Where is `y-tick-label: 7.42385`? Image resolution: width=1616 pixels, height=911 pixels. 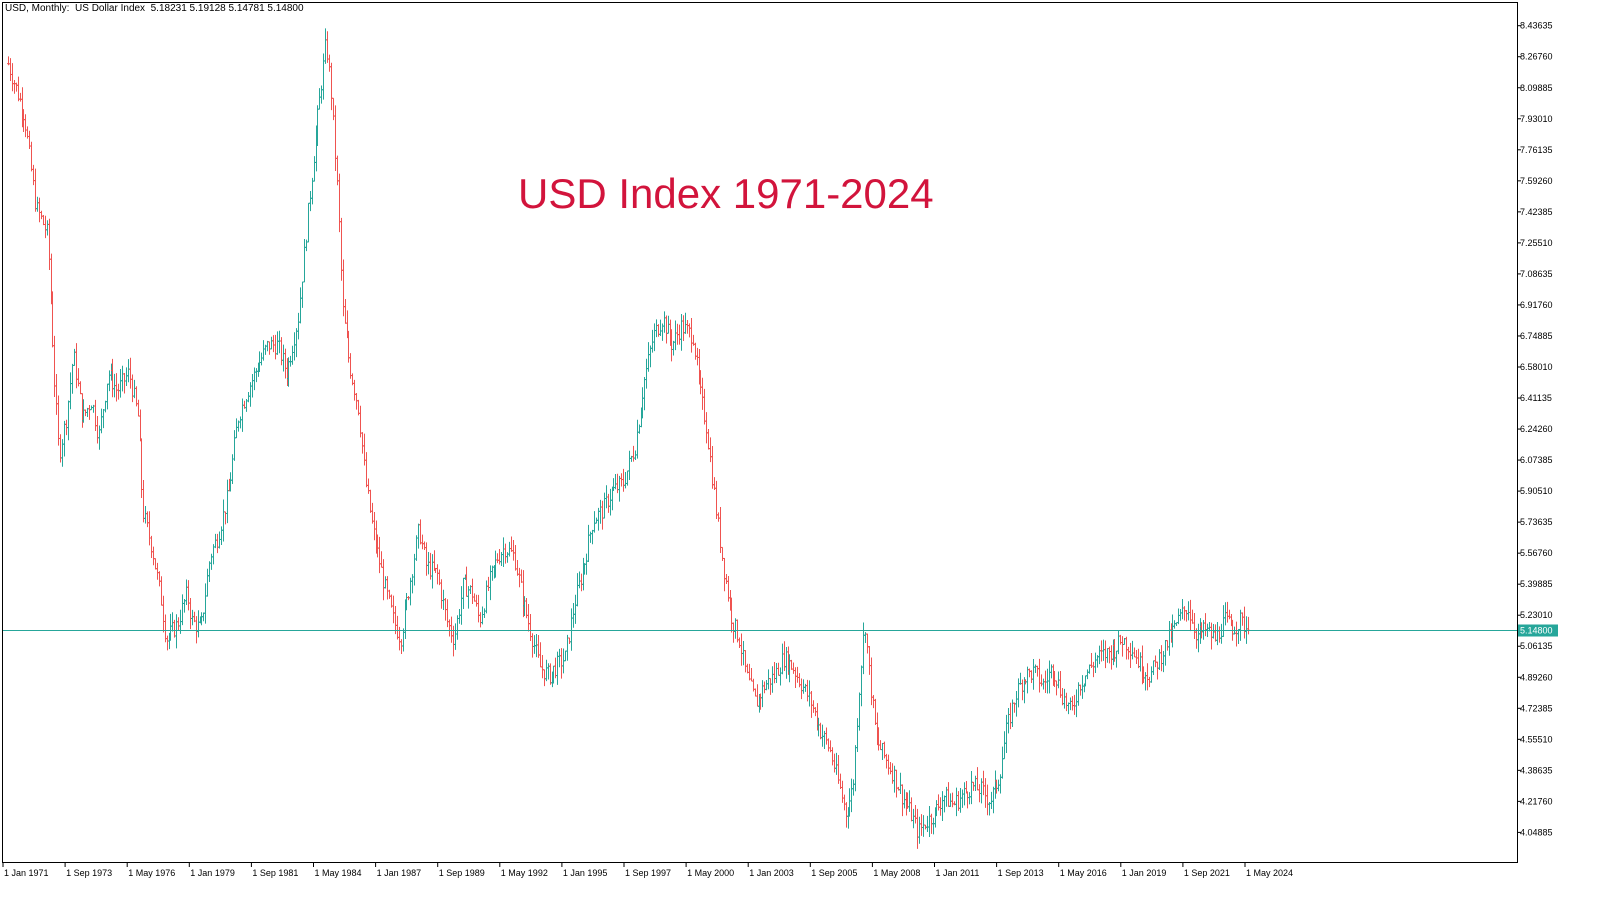 y-tick-label: 7.42385 is located at coordinates (1536, 212).